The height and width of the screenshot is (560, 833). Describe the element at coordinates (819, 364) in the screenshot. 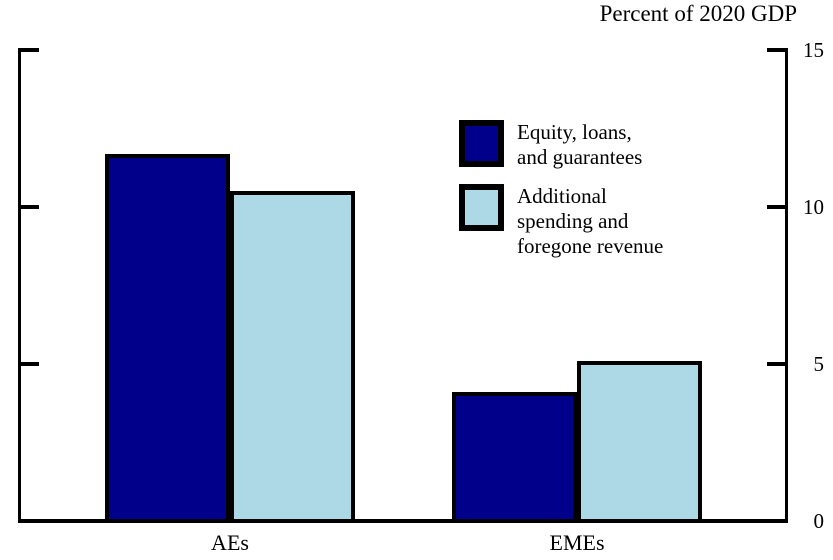

I see `y-tick-label-5: 5` at that location.